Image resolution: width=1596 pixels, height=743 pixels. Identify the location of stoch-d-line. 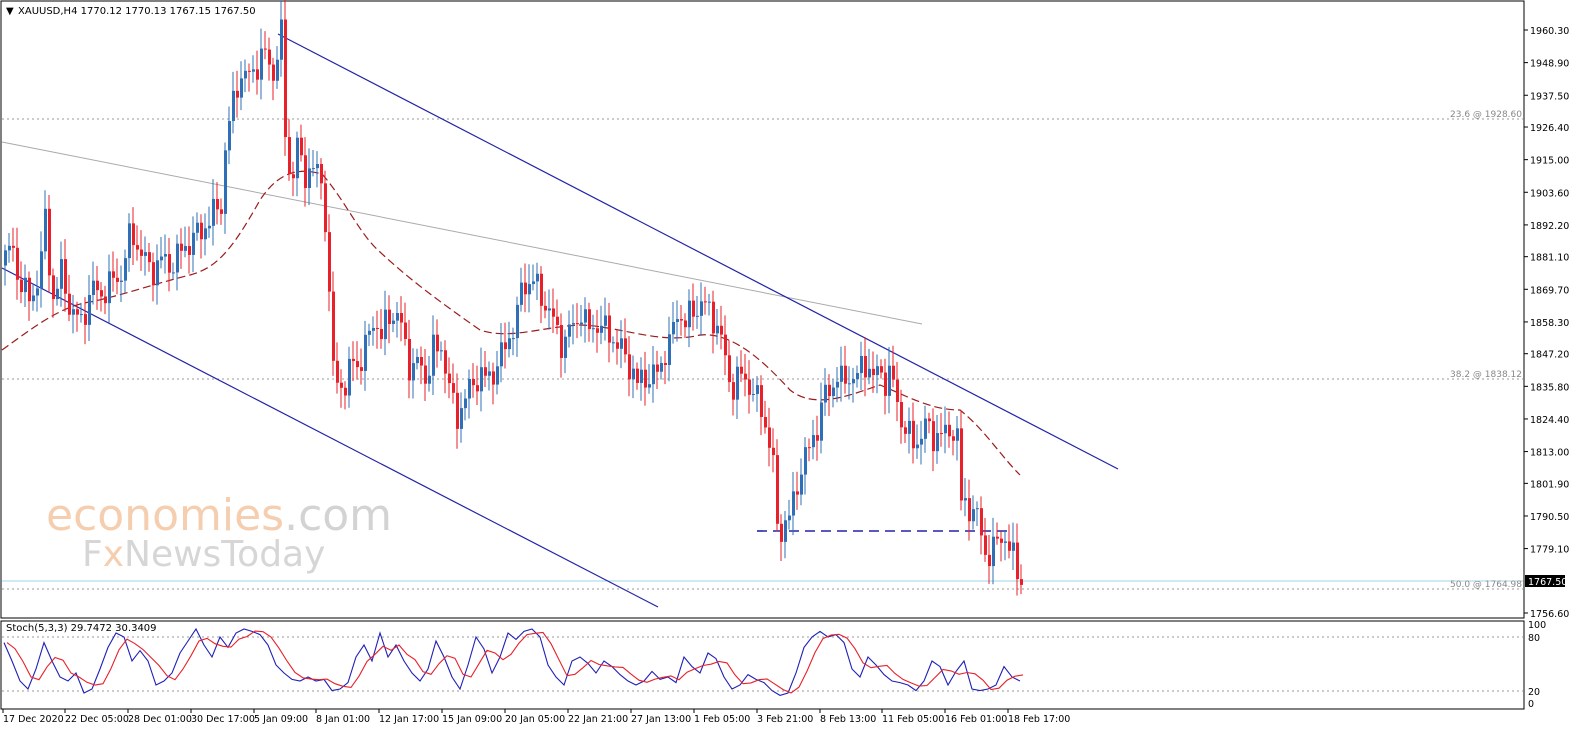
(515, 662).